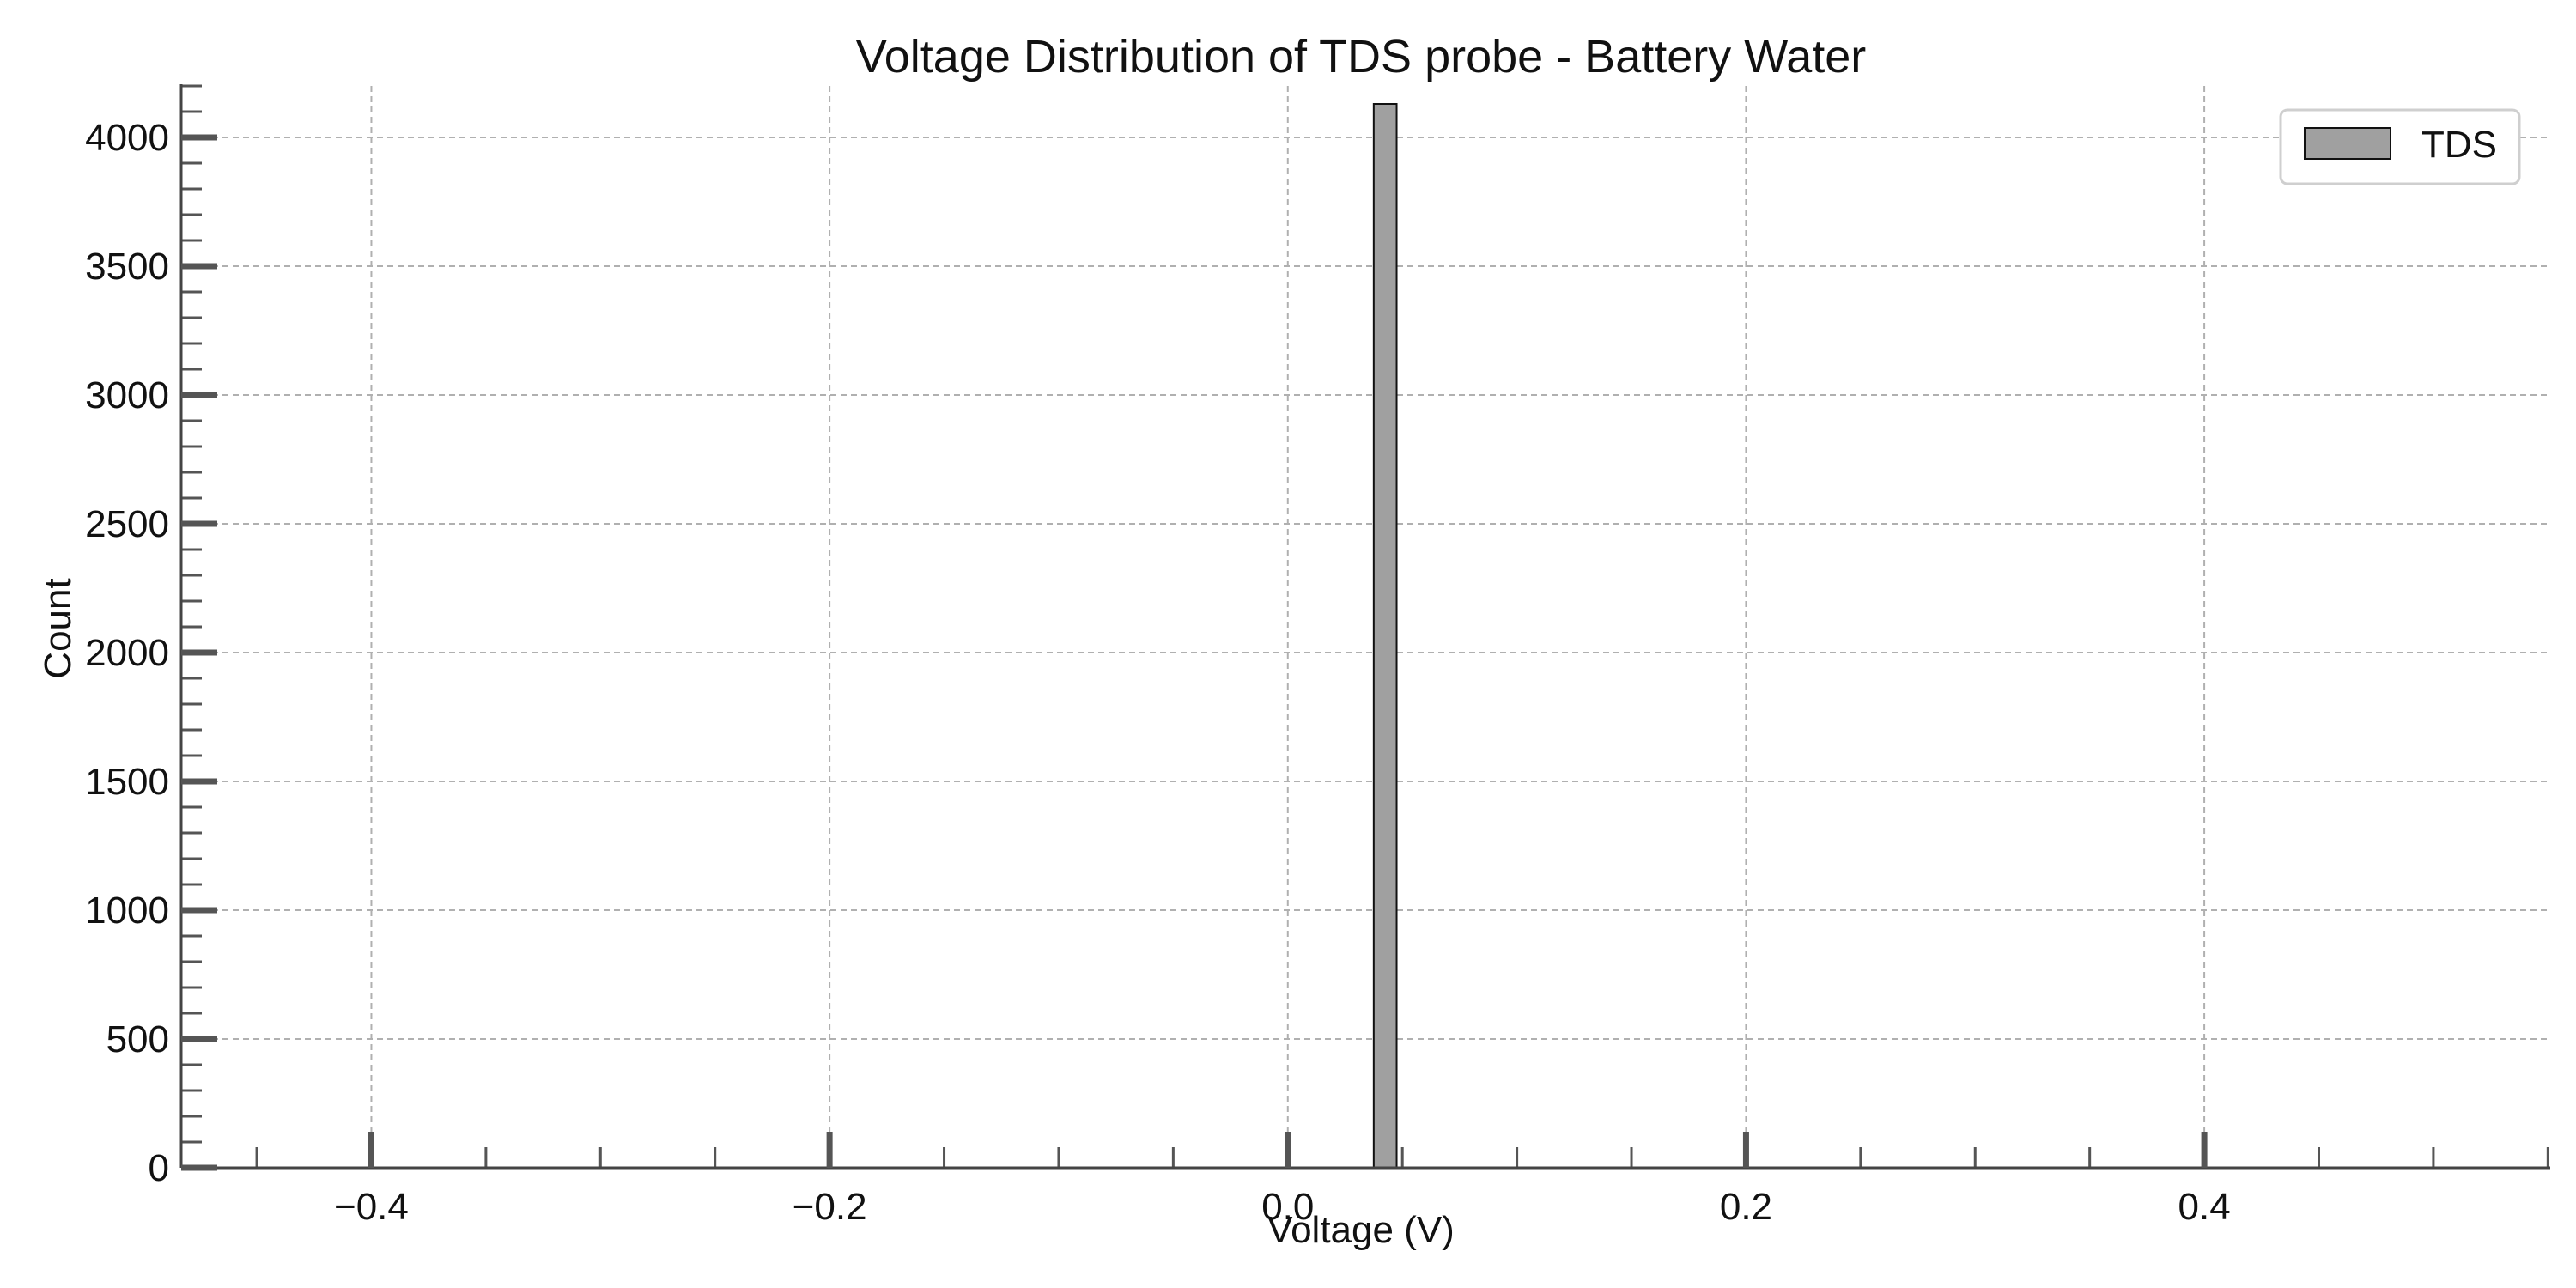 This screenshot has width=2576, height=1288. Describe the element at coordinates (2400, 146) in the screenshot. I see `legend: TDS` at that location.